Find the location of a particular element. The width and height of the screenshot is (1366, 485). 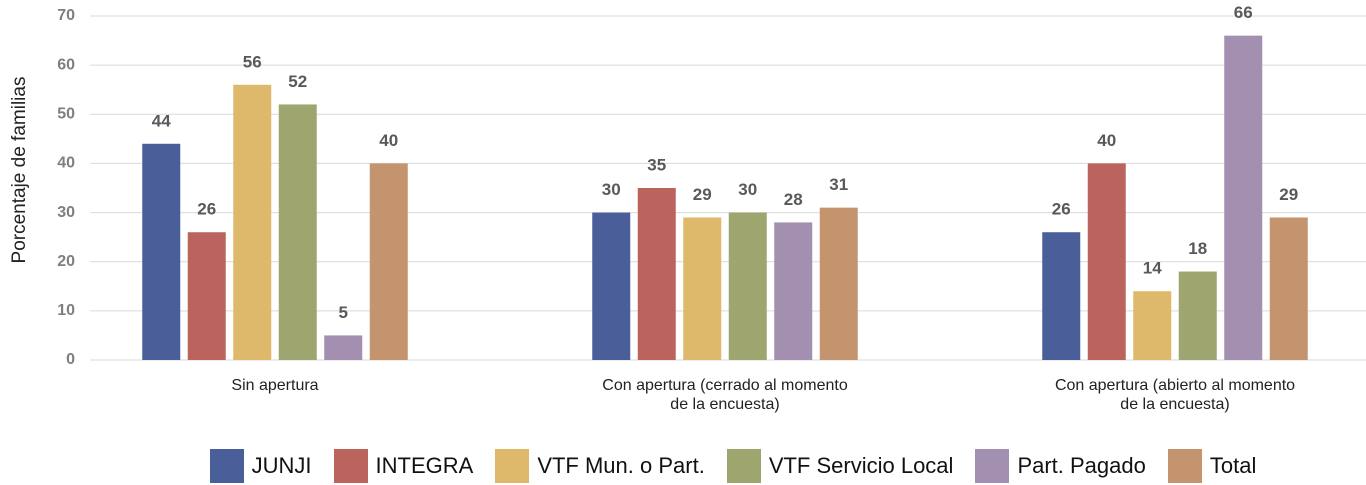

legend-item: Total is located at coordinates (1212, 466).